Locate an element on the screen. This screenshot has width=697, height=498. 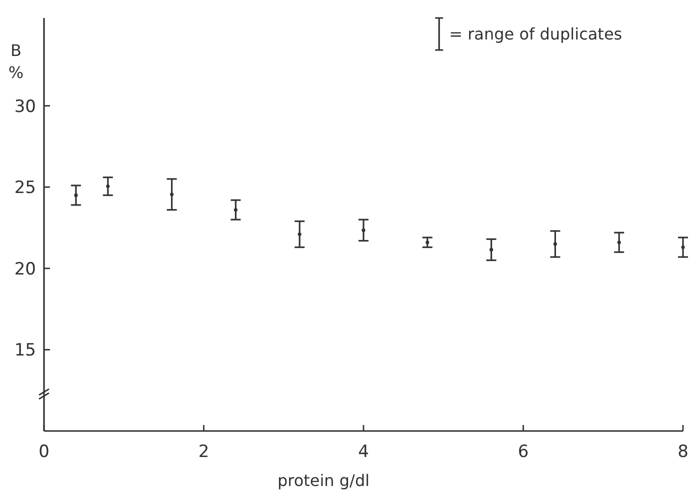
y-tick-label: 30 is located at coordinates (25, 106).